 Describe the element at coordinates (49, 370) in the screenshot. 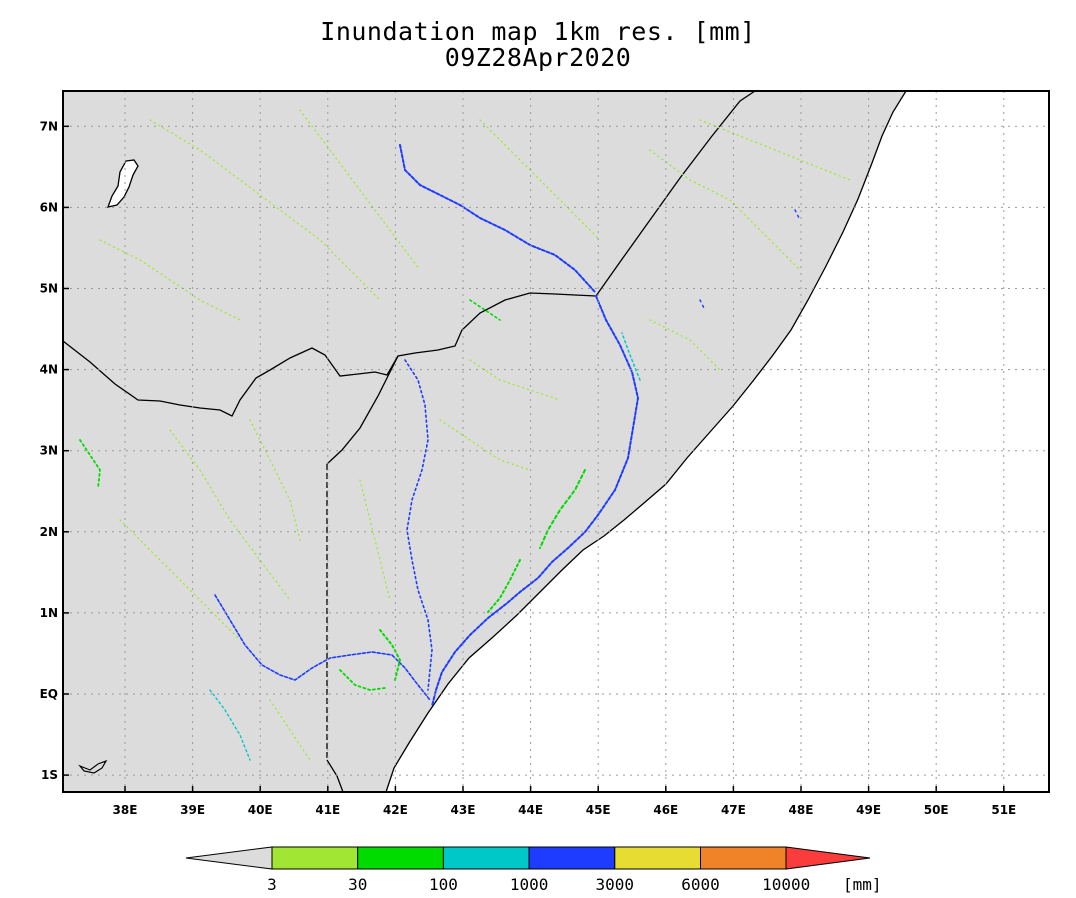

I see `lat-tick-label: 4N` at that location.